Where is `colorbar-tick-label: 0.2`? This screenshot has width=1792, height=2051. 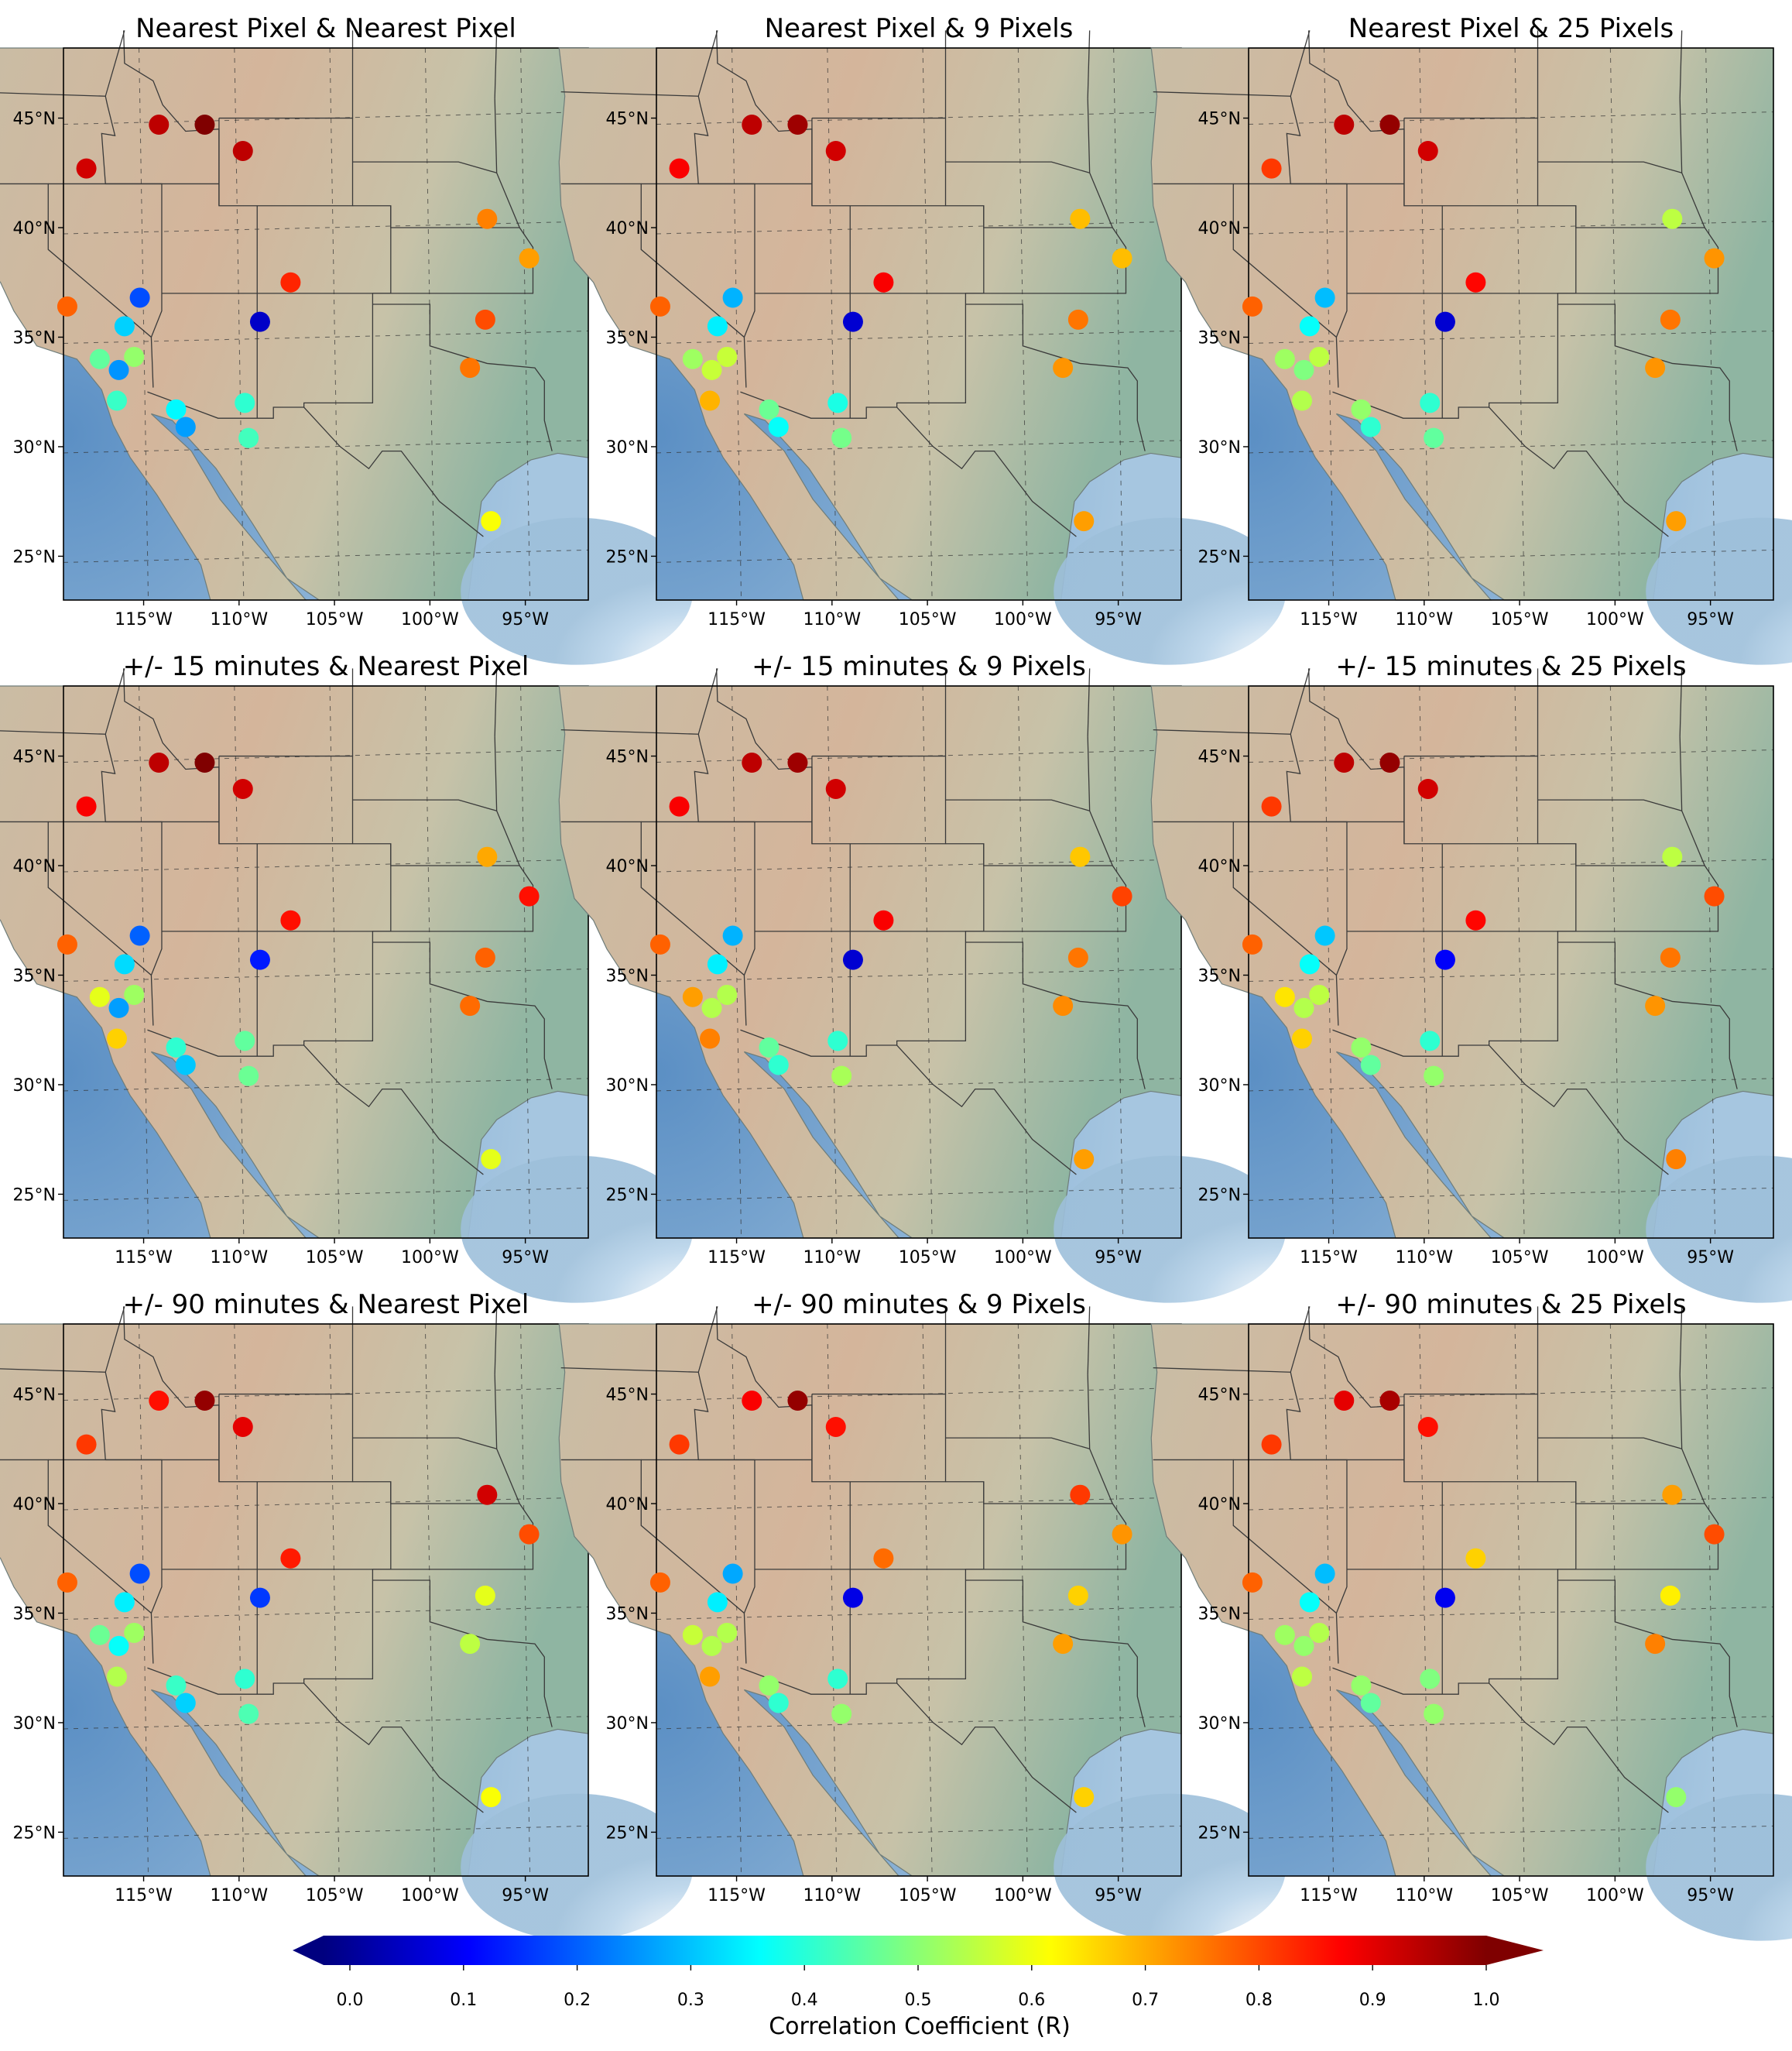 colorbar-tick-label: 0.2 is located at coordinates (577, 2001).